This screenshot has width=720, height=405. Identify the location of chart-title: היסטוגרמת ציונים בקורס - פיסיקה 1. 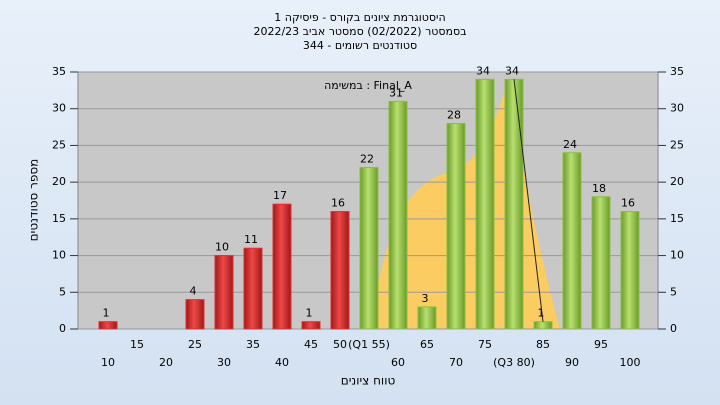
(359, 17).